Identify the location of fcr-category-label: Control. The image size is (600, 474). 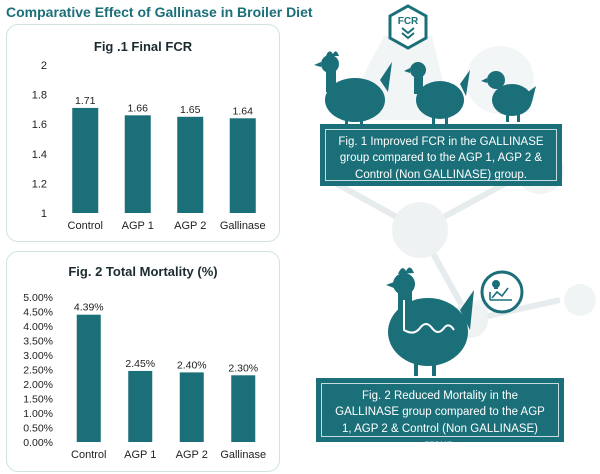
(85, 226).